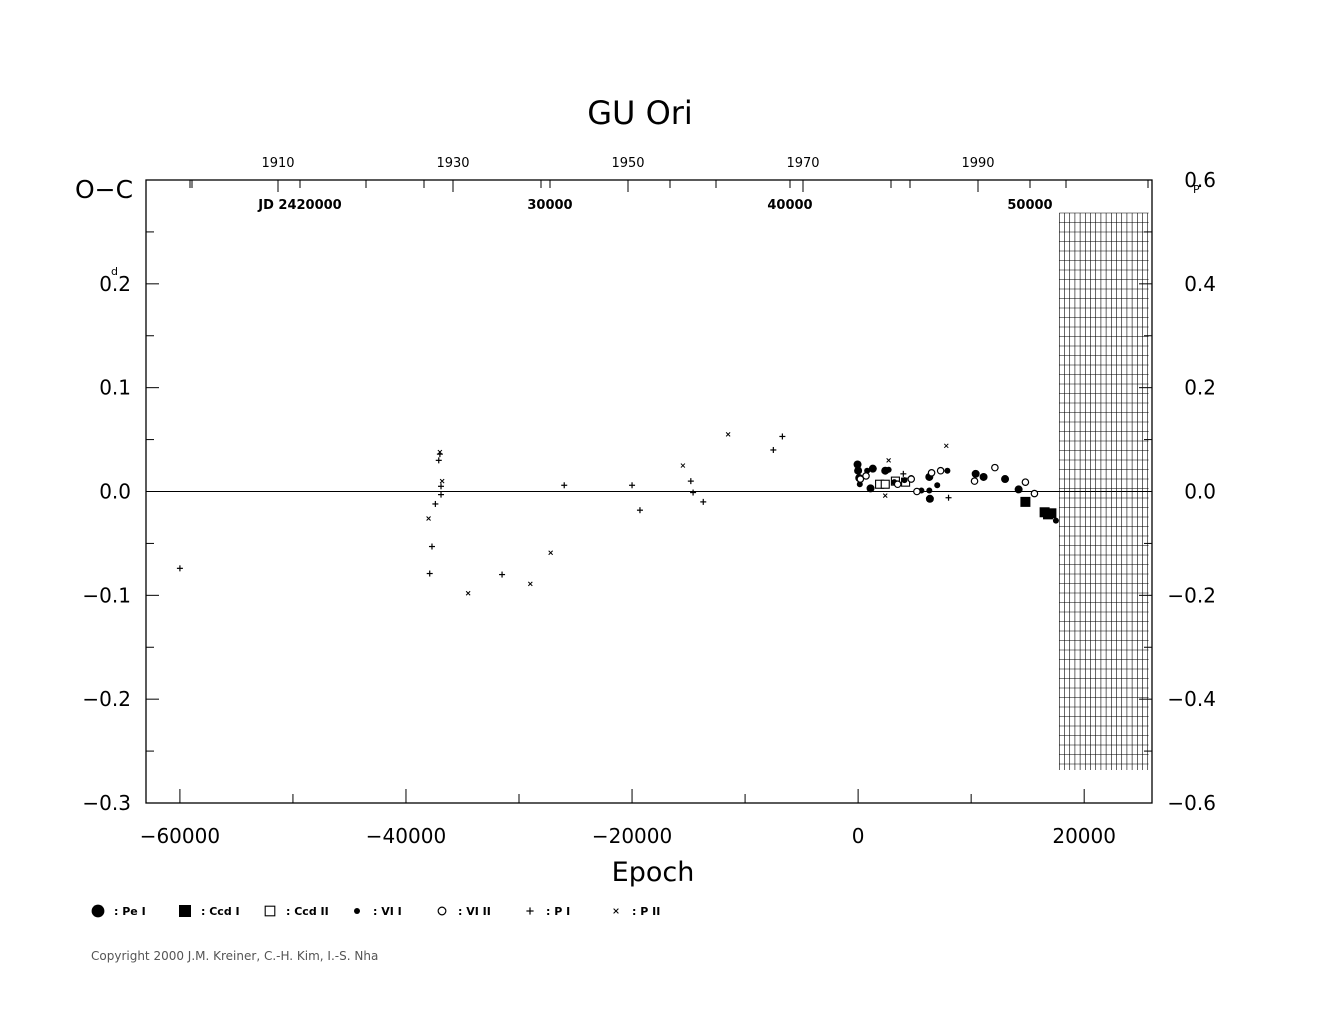 Image resolution: width=1325 pixels, height=1020 pixels. What do you see at coordinates (115, 492) in the screenshot?
I see `y-tick-label: 0.0` at bounding box center [115, 492].